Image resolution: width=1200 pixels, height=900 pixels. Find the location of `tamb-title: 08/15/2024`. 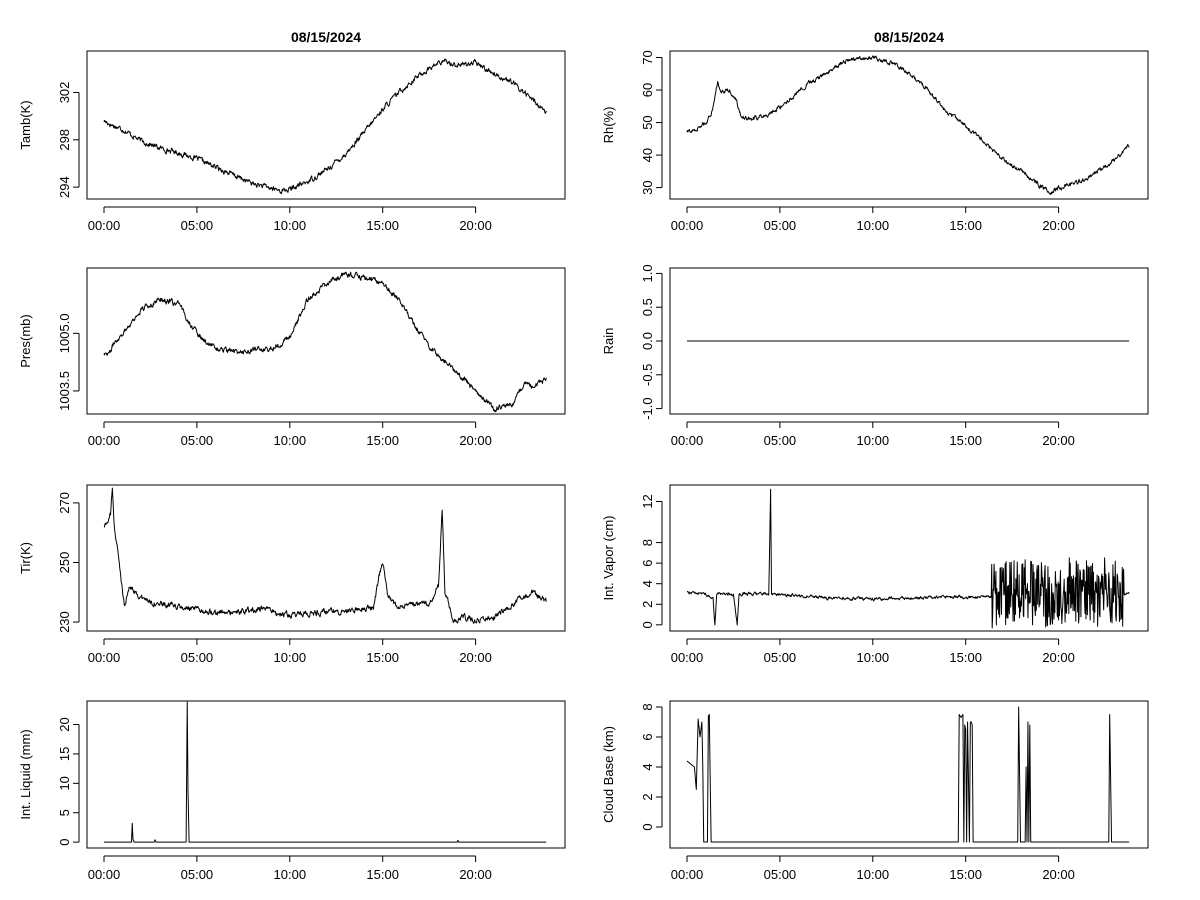

tamb-title: 08/15/2024 is located at coordinates (326, 37).